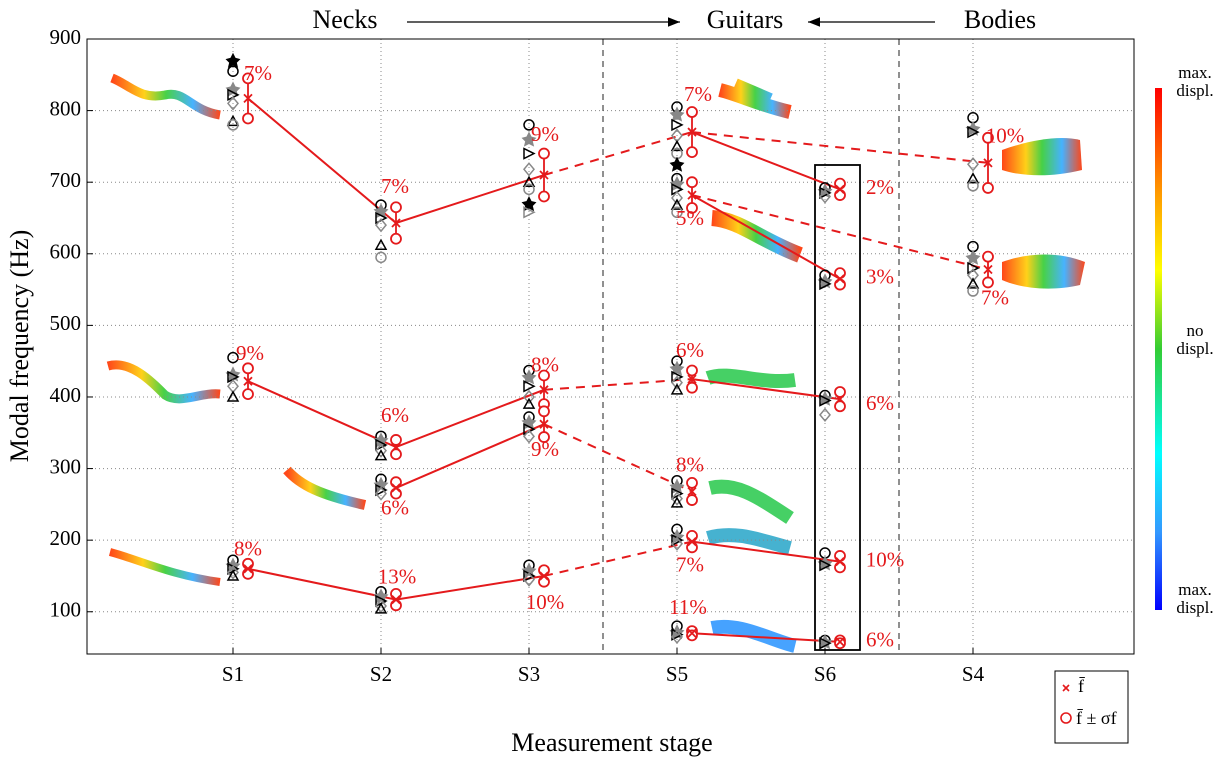 The height and width of the screenshot is (765, 1229). What do you see at coordinates (66, 37) in the screenshot?
I see `y-tick-label: 900` at bounding box center [66, 37].